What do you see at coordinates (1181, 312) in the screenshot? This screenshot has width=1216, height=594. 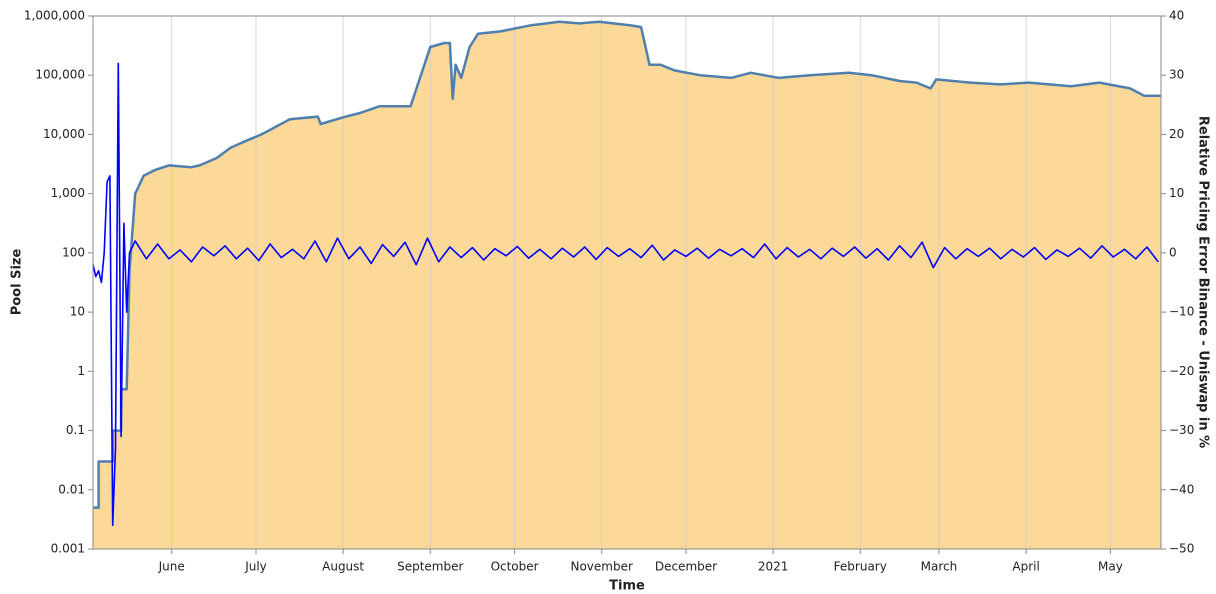 I see `y2-tick-label: −10` at bounding box center [1181, 312].